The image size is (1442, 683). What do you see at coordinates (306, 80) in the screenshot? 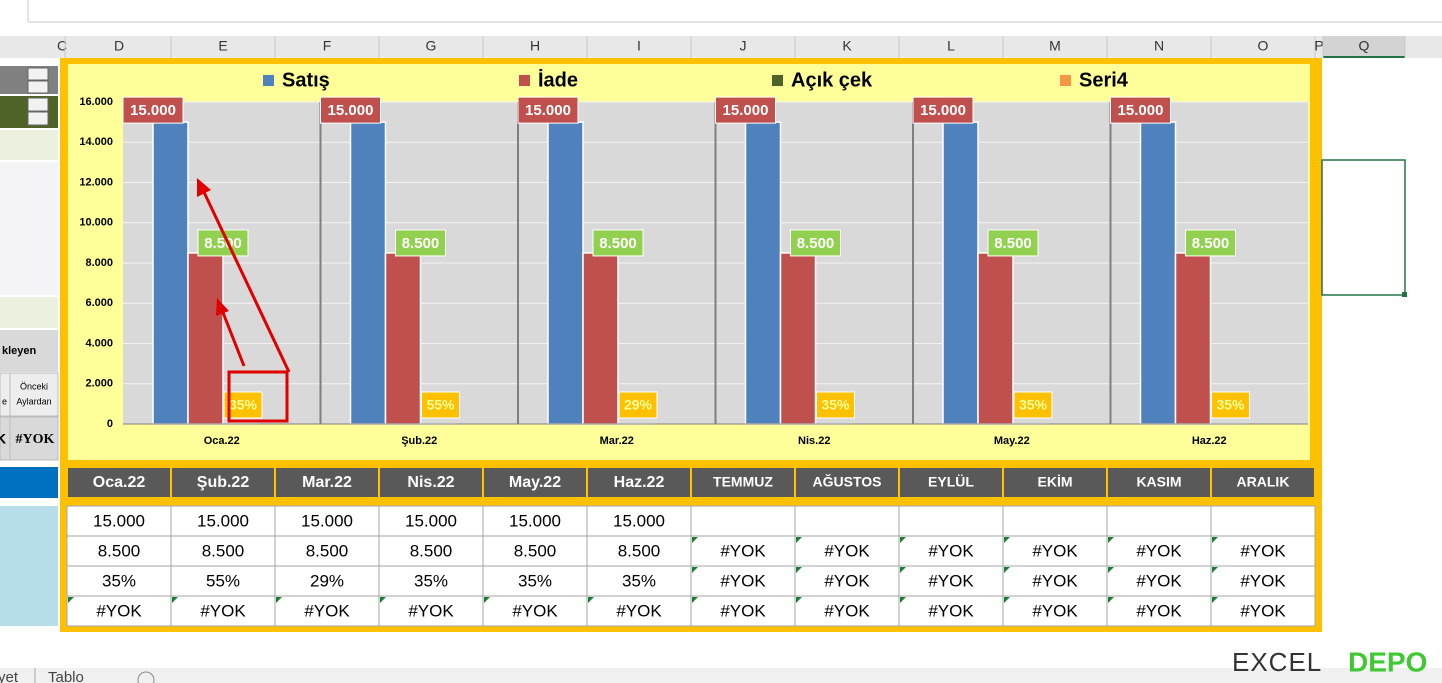
I see `legend-label: Satış` at bounding box center [306, 80].